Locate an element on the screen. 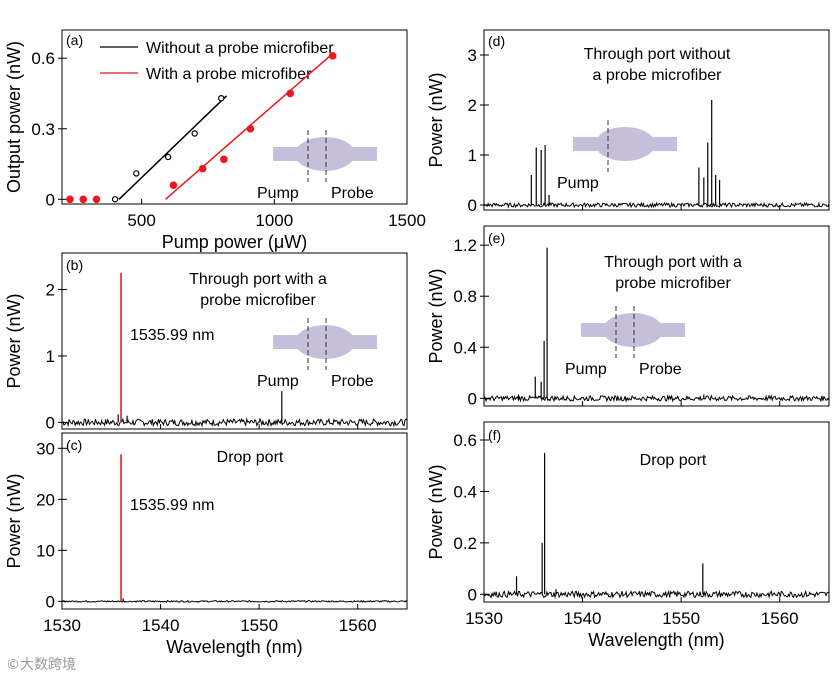 The width and height of the screenshot is (832, 681). panel-letter: (e) is located at coordinates (496, 238).